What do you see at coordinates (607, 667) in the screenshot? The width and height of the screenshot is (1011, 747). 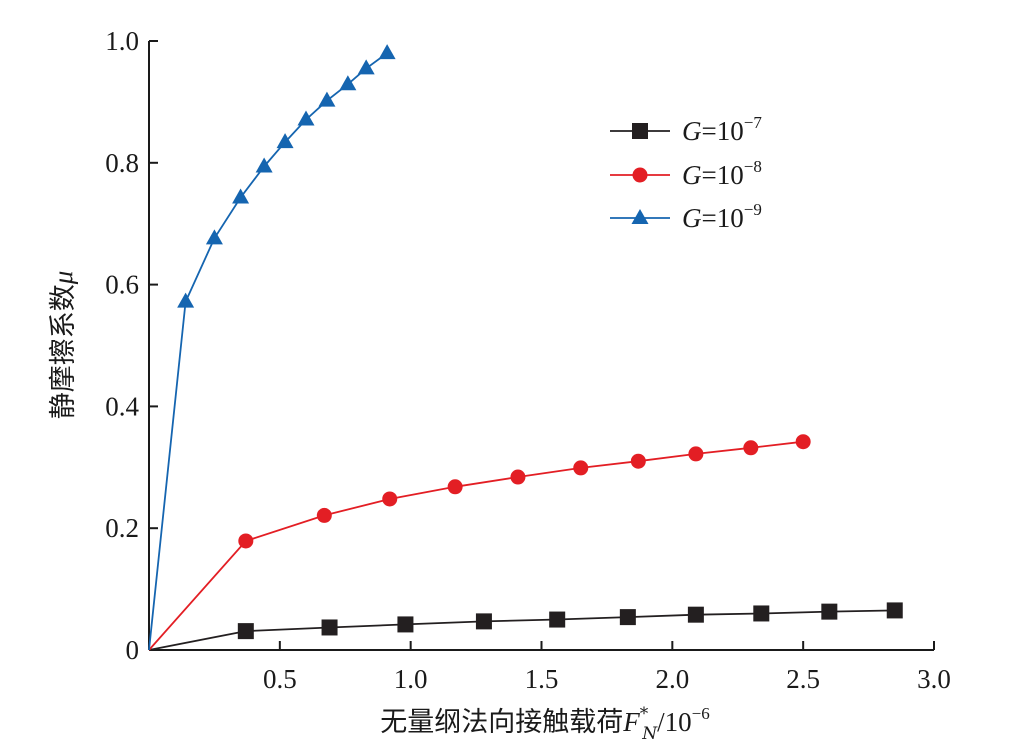 I see `x-ticks: 0.5 1.0 1.5 2.0 2.5 3.0` at bounding box center [607, 667].